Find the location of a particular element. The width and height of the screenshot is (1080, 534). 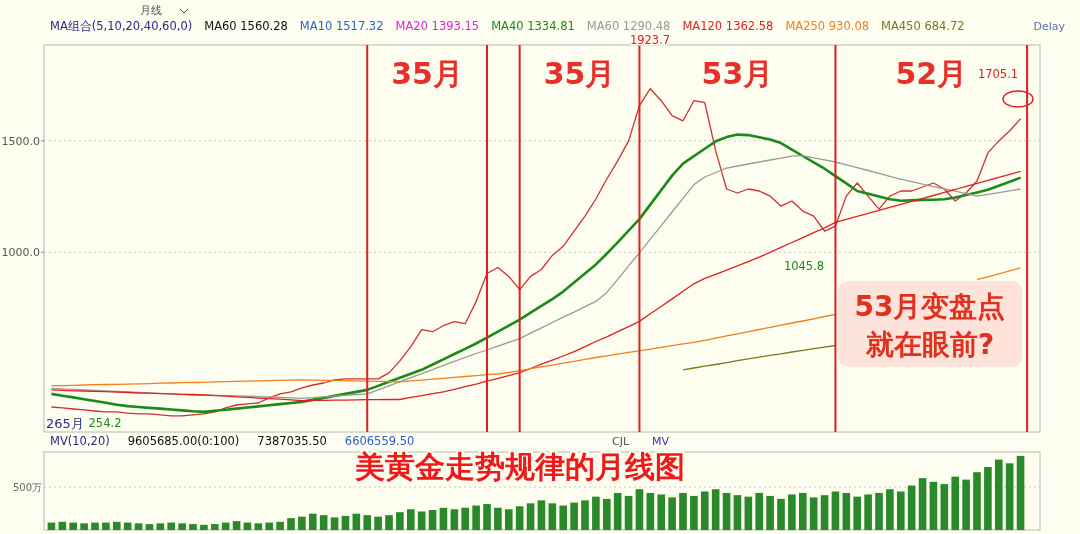

text: CJL is located at coordinates (621, 441).